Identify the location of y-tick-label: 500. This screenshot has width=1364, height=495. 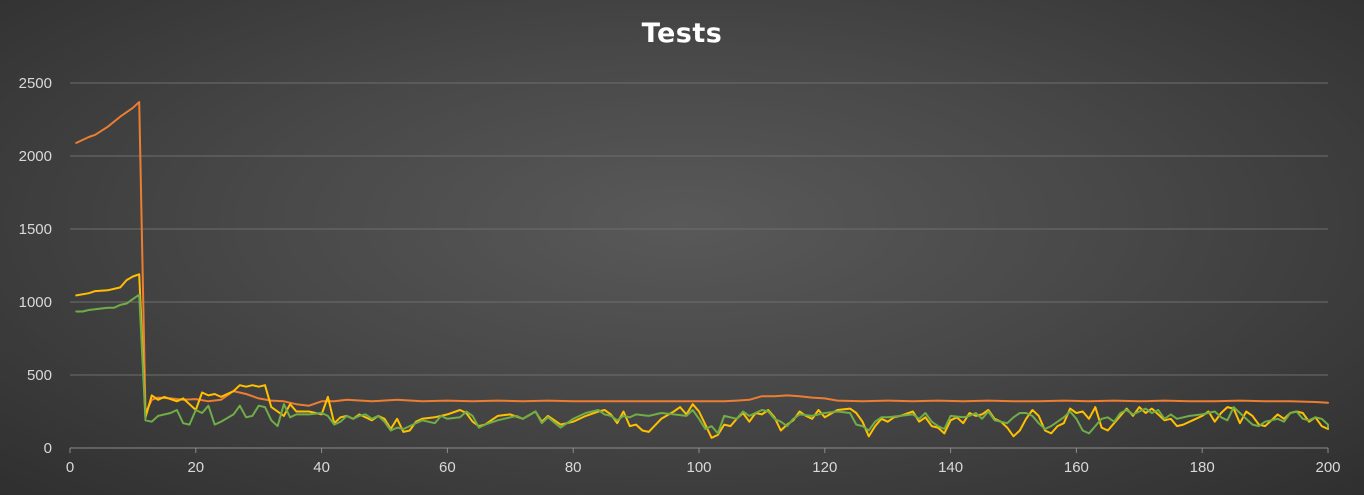
(39, 375).